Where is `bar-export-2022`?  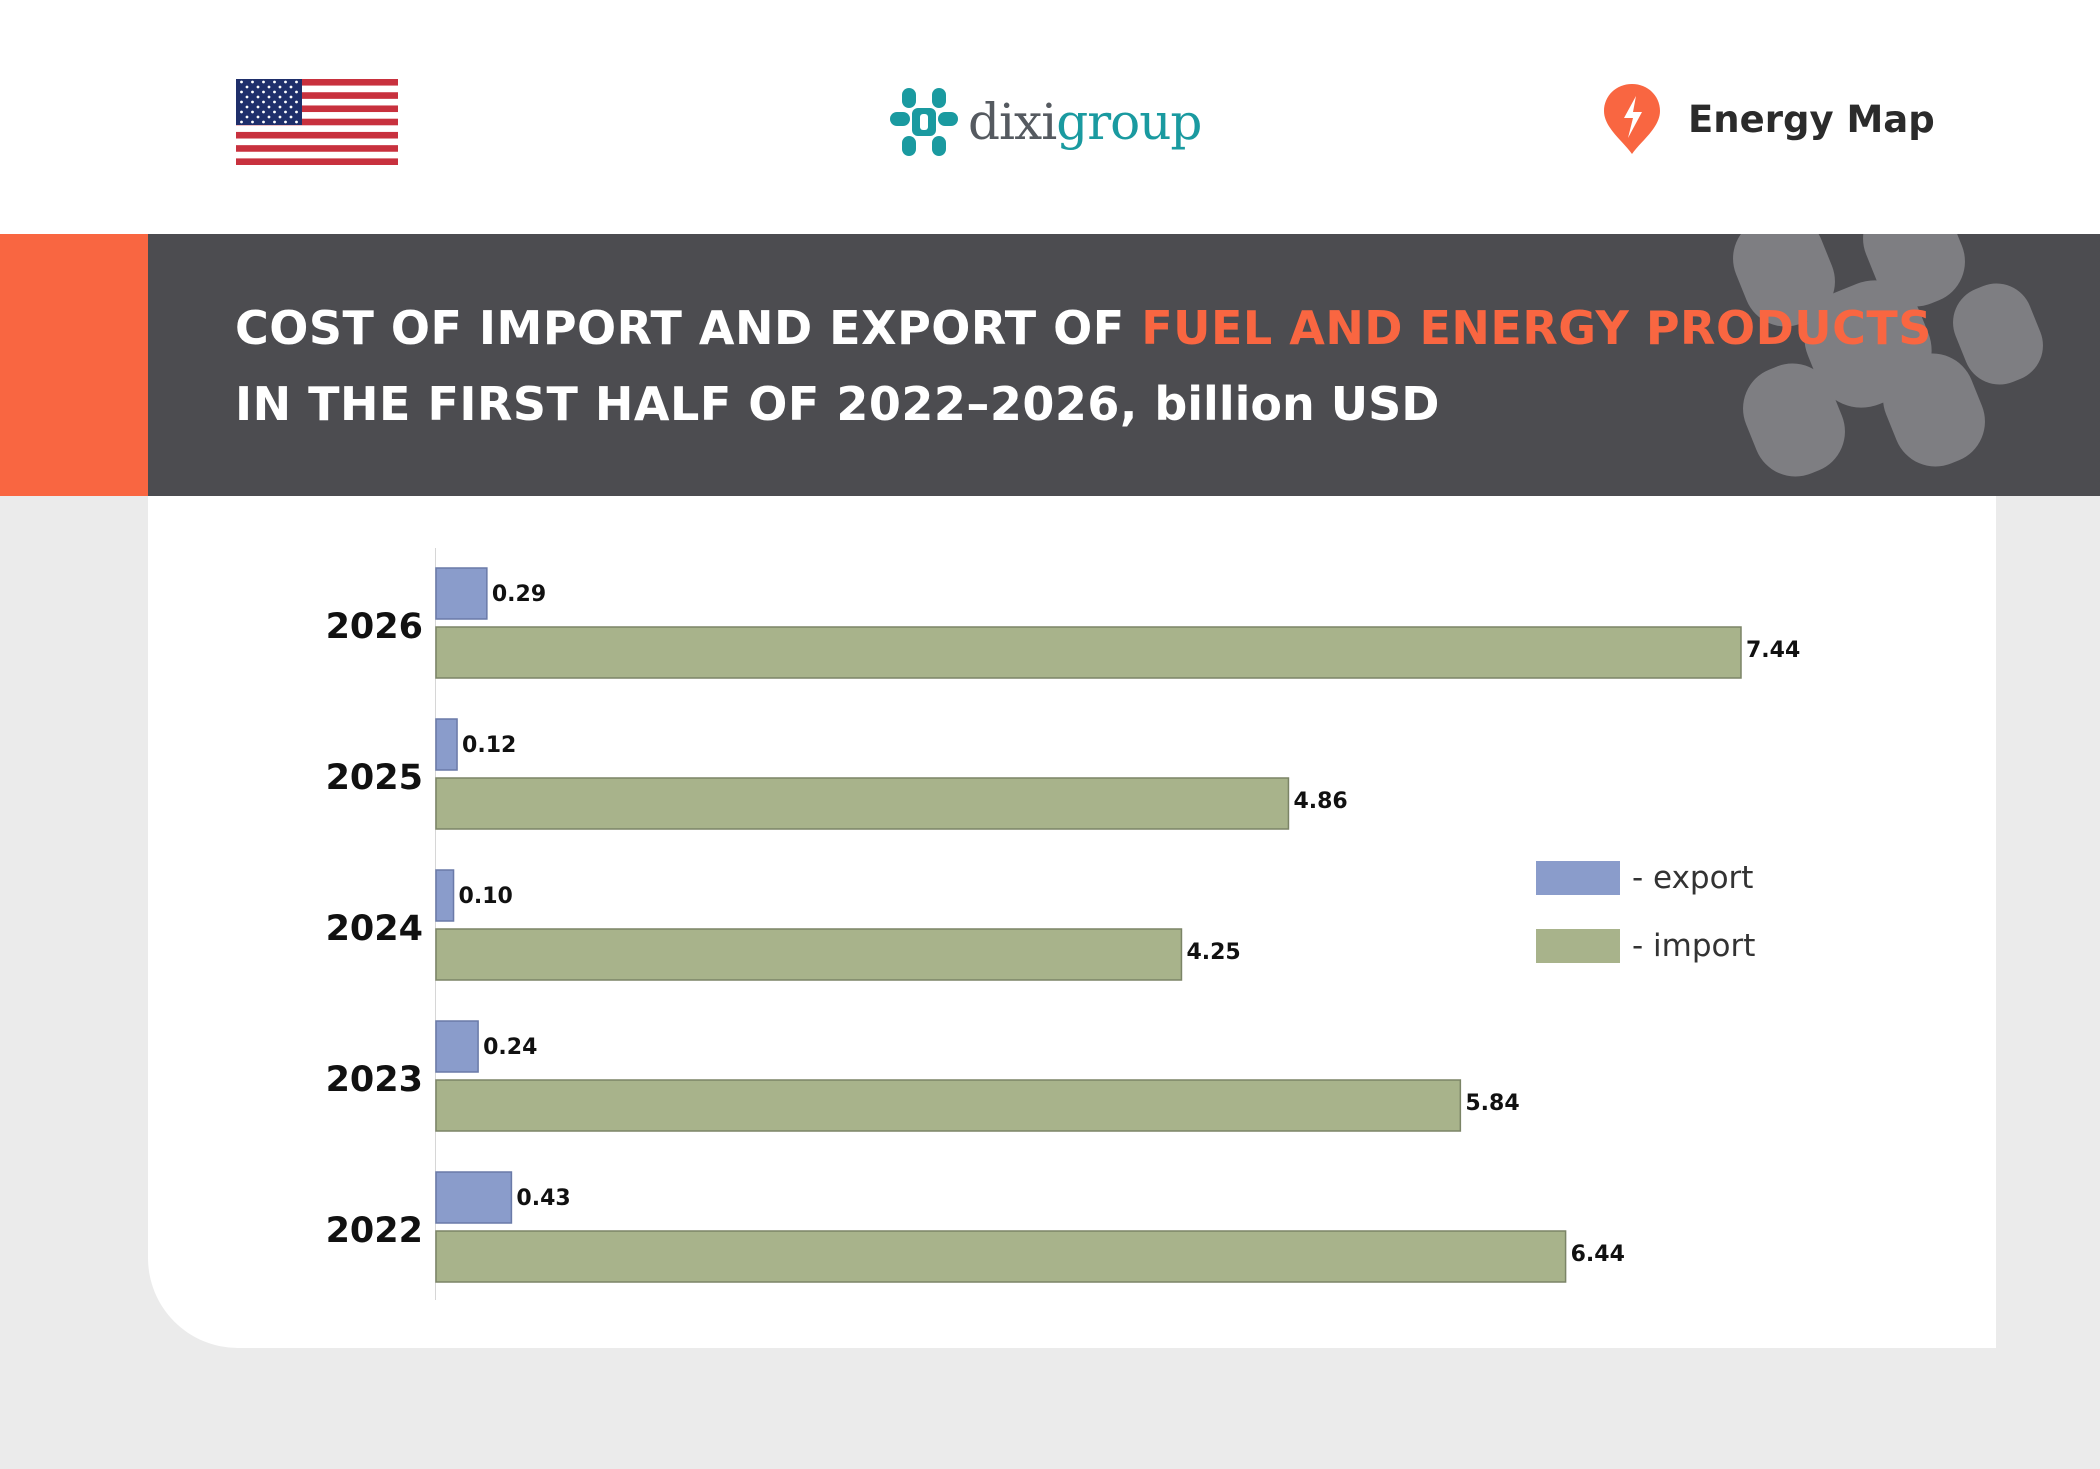 bar-export-2022 is located at coordinates (474, 1197).